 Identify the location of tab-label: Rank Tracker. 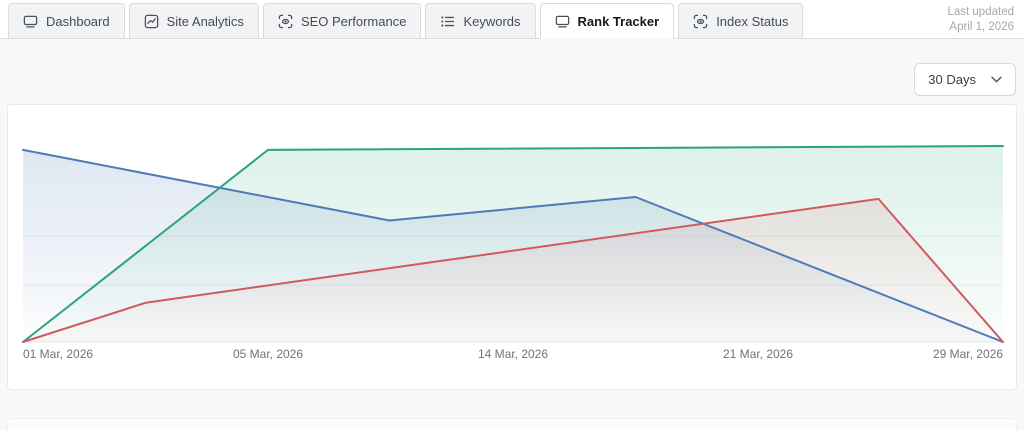
(618, 21).